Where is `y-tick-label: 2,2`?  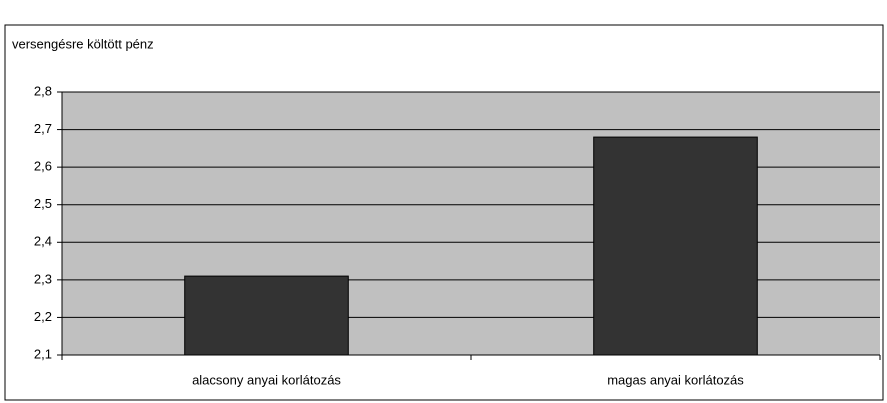
y-tick-label: 2,2 is located at coordinates (43, 316).